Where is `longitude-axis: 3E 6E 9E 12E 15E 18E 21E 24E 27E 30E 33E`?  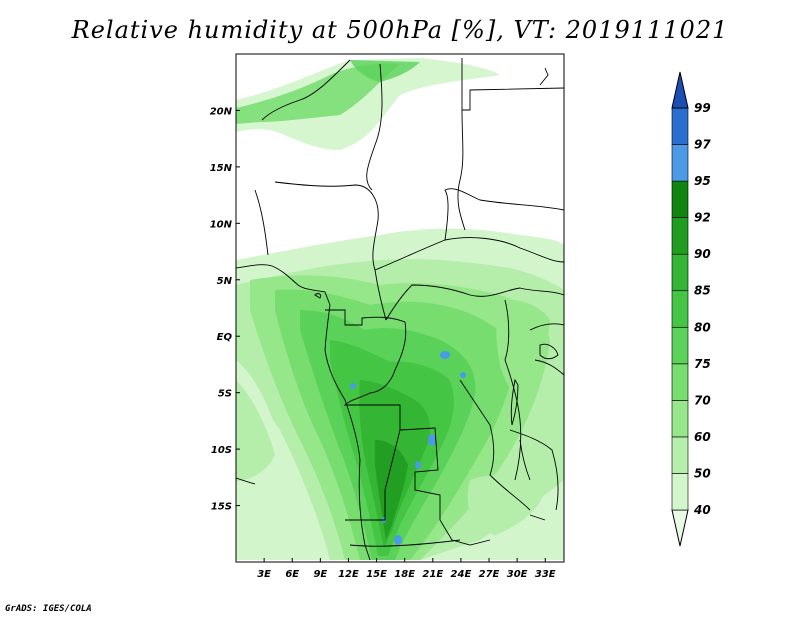 longitude-axis: 3E 6E 9E 12E 15E 18E 21E 24E 27E 30E 33E is located at coordinates (406, 569).